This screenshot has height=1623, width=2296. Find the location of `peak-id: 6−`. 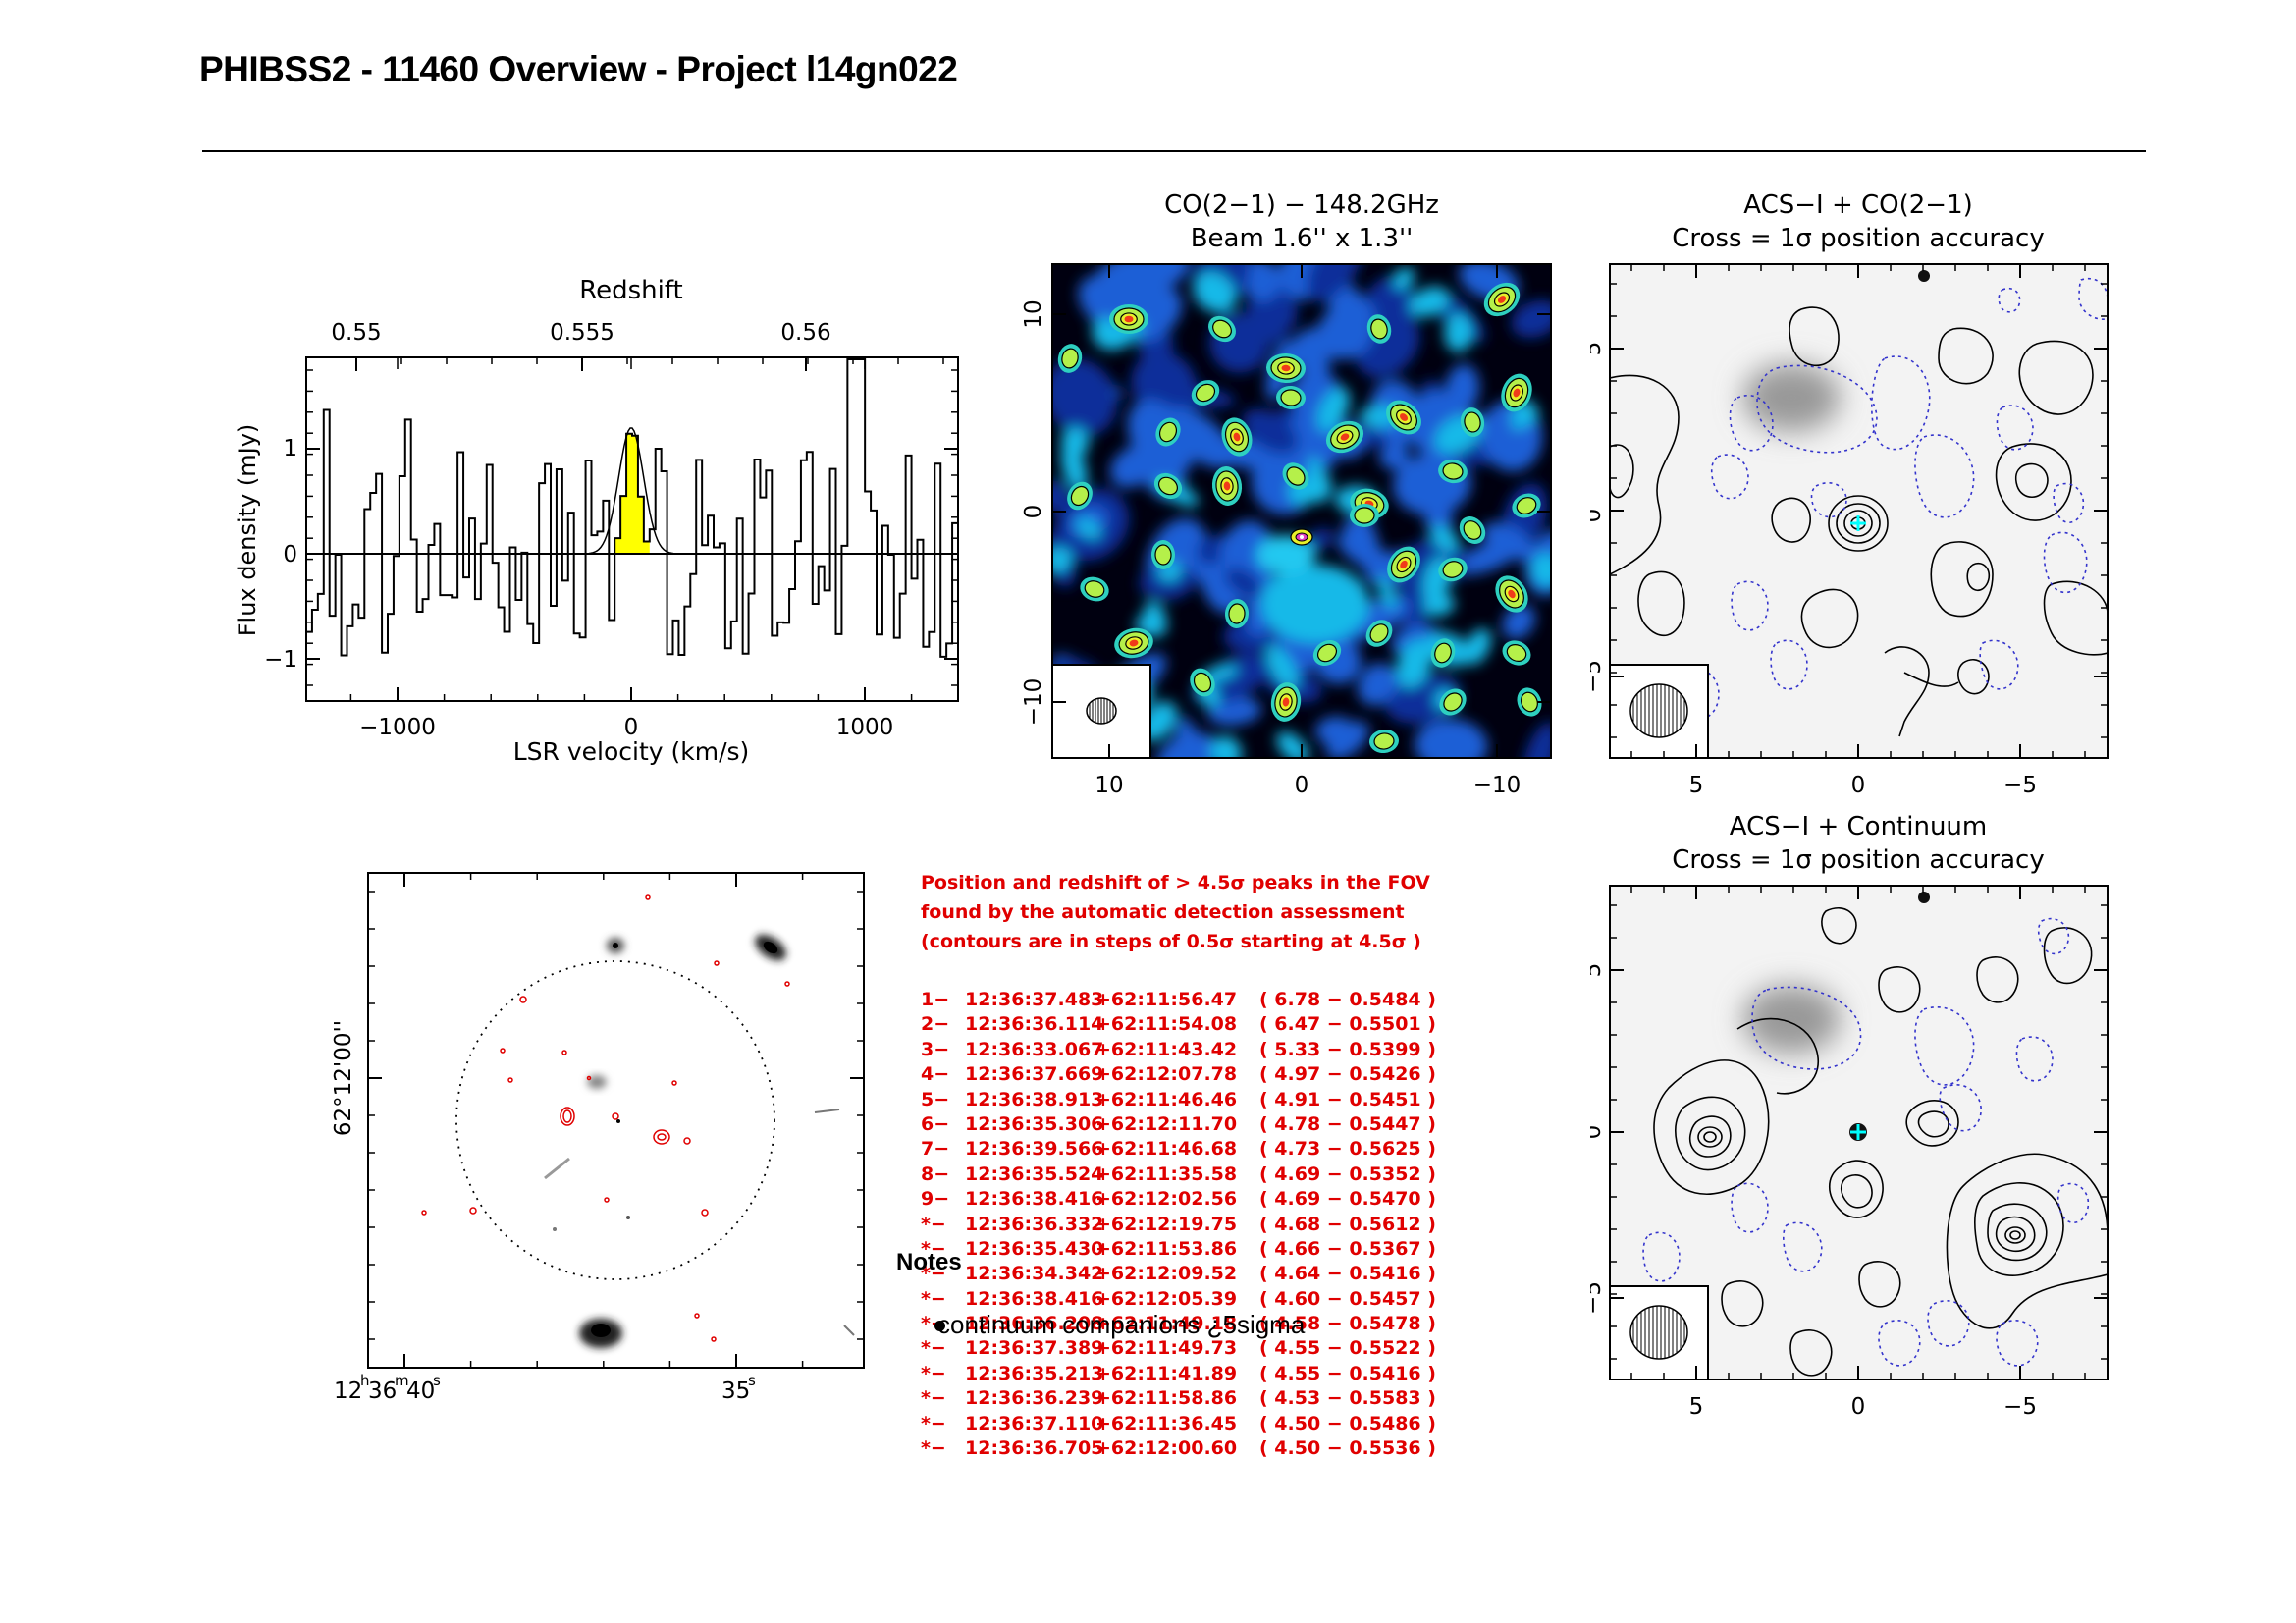

peak-id: 6− is located at coordinates (935, 1123).